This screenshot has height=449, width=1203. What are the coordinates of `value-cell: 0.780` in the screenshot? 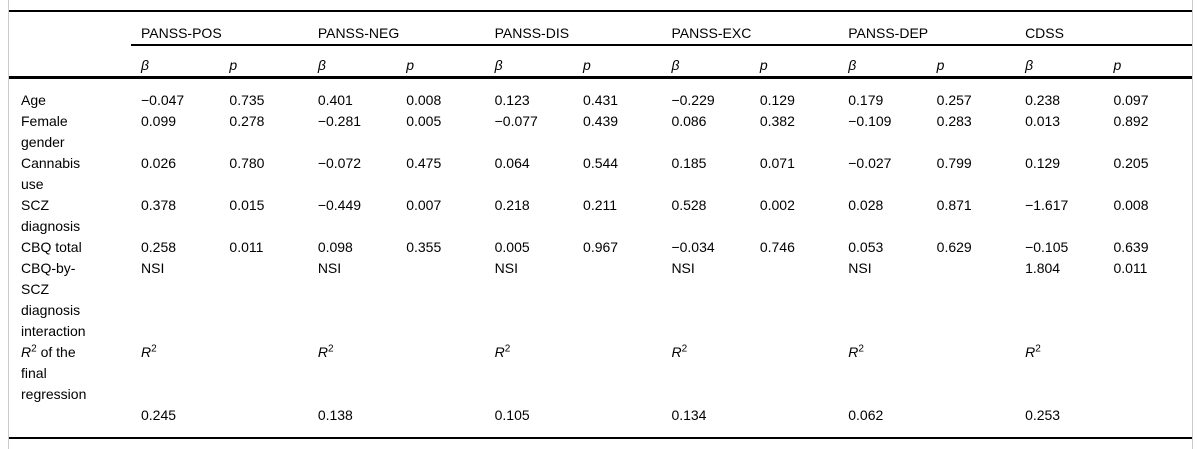 It's located at (247, 163).